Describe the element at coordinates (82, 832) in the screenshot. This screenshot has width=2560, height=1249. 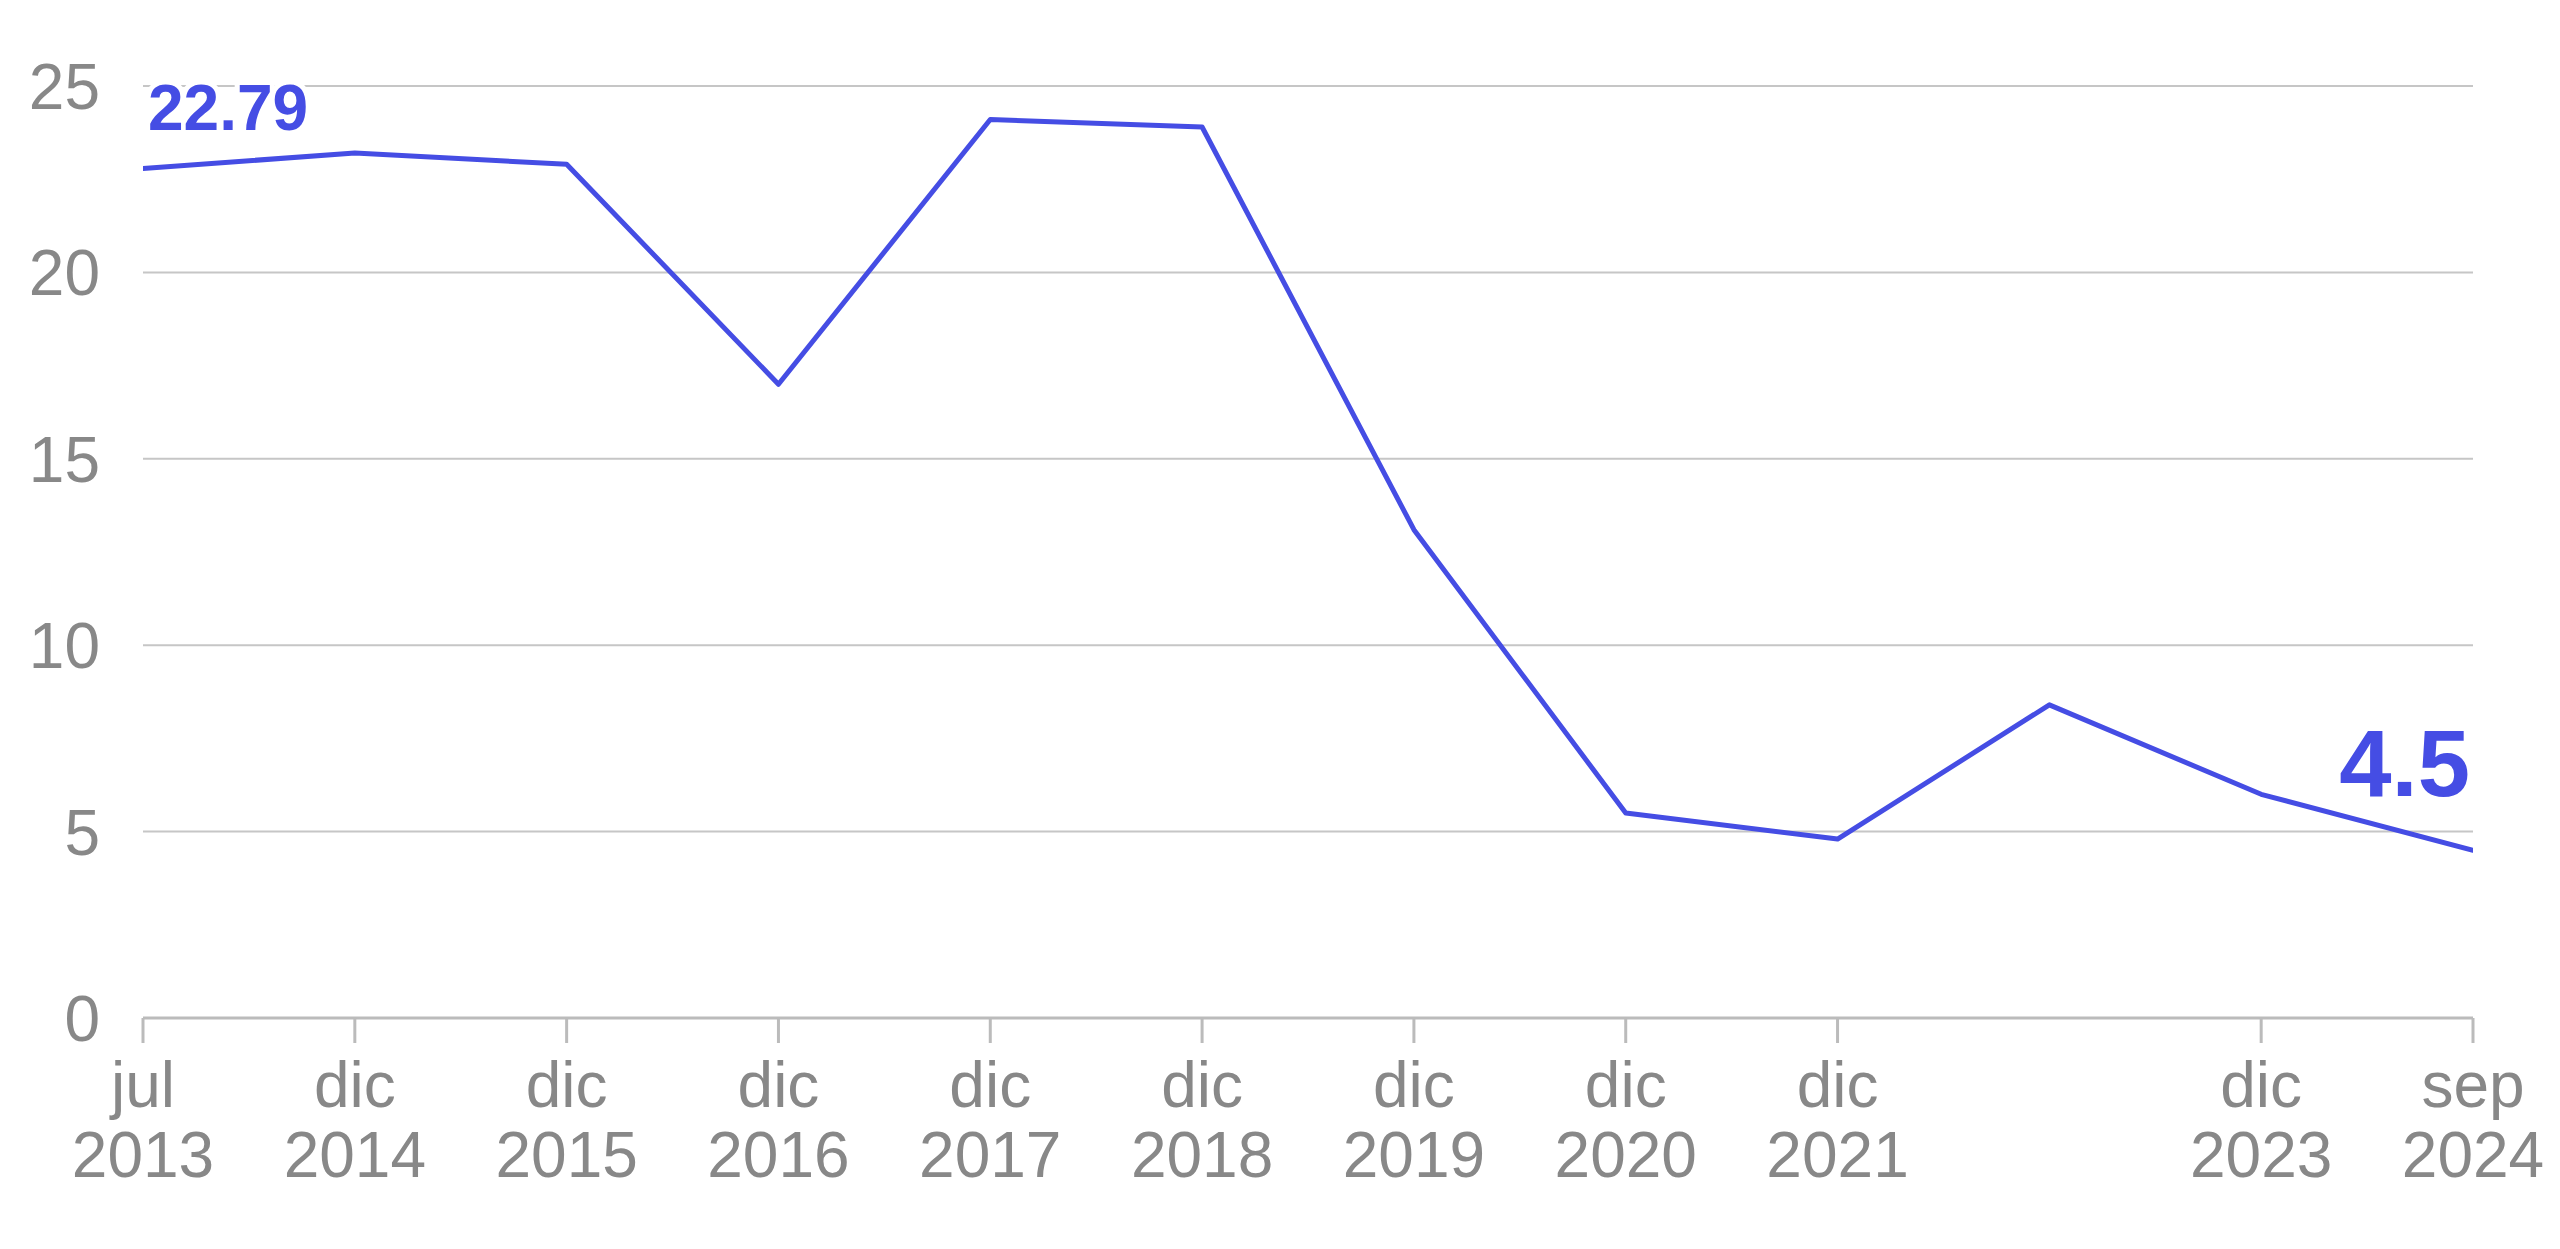
I see `y-tick-label: 5` at that location.